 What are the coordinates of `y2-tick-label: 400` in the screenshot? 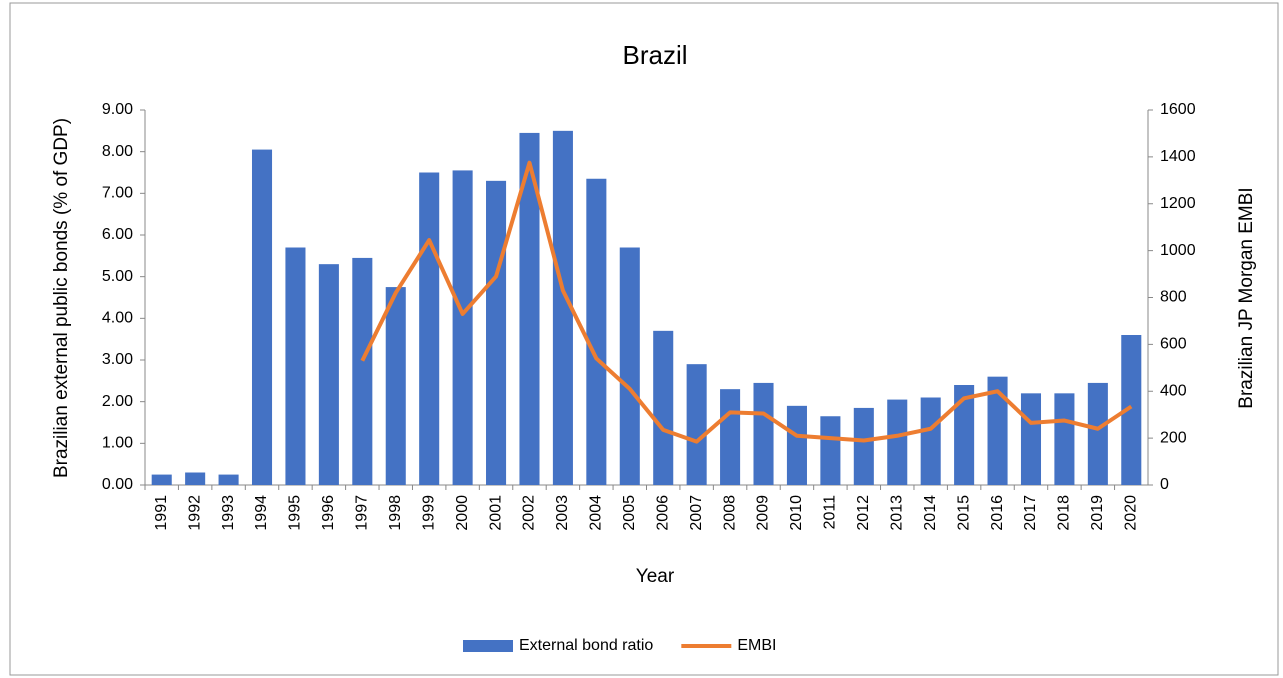 It's located at (1173, 390).